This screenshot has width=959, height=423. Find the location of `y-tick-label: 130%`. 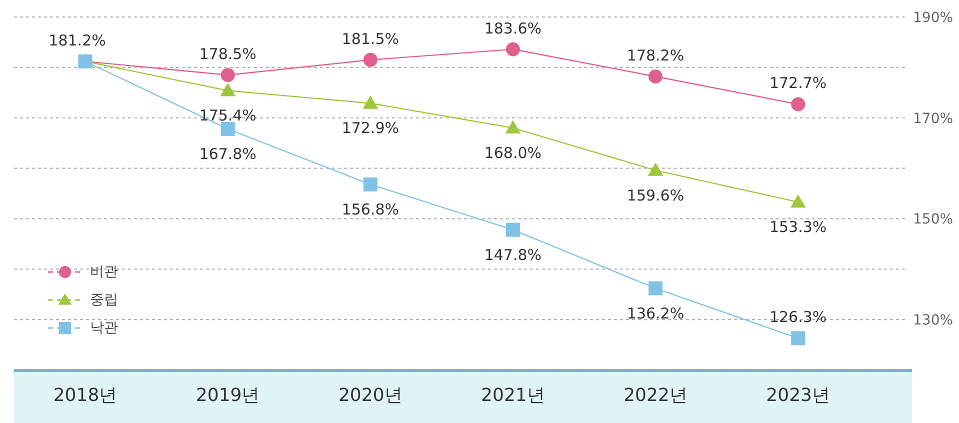

y-tick-label: 130% is located at coordinates (933, 320).